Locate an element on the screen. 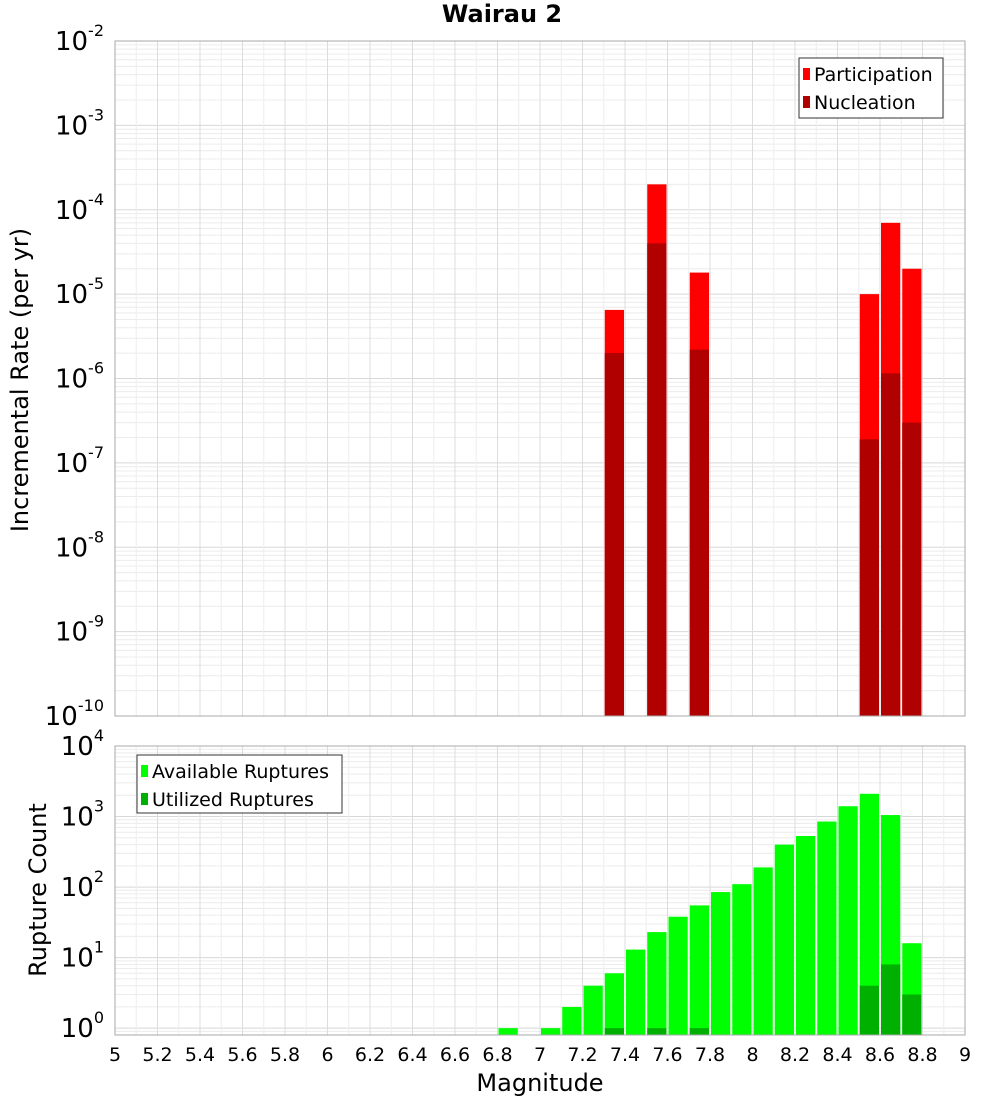 The image size is (1000, 1100). x-tick-label: 7.8 is located at coordinates (710, 1055).